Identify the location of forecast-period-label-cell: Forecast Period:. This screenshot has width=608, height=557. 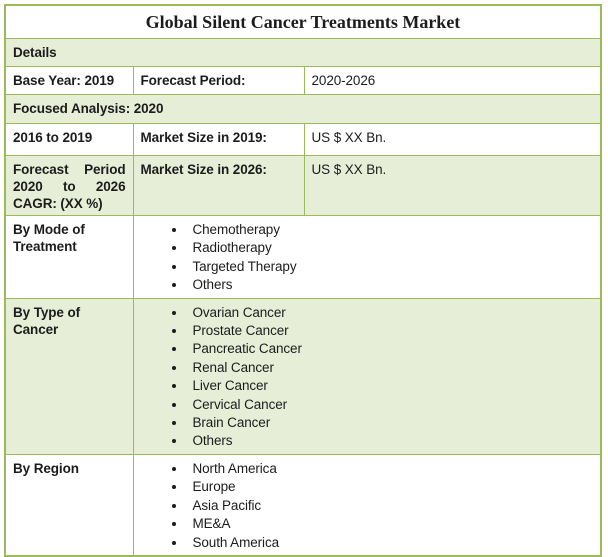
(218, 80).